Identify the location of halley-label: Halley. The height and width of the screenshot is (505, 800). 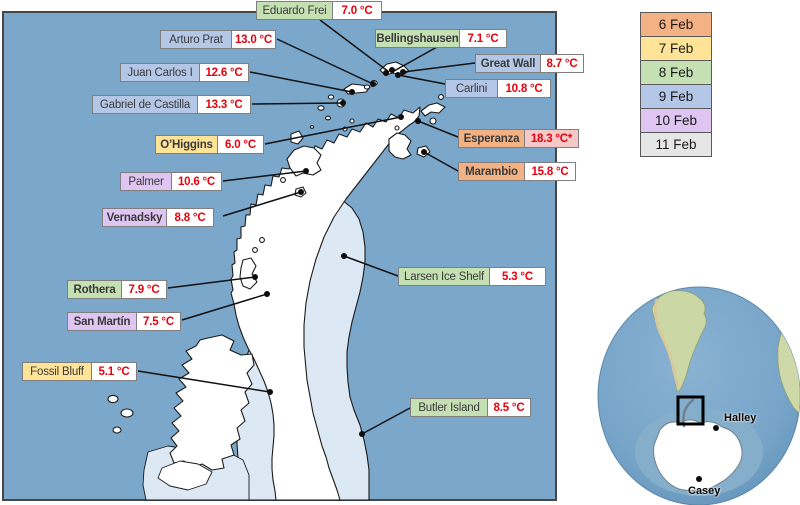
(740, 418).